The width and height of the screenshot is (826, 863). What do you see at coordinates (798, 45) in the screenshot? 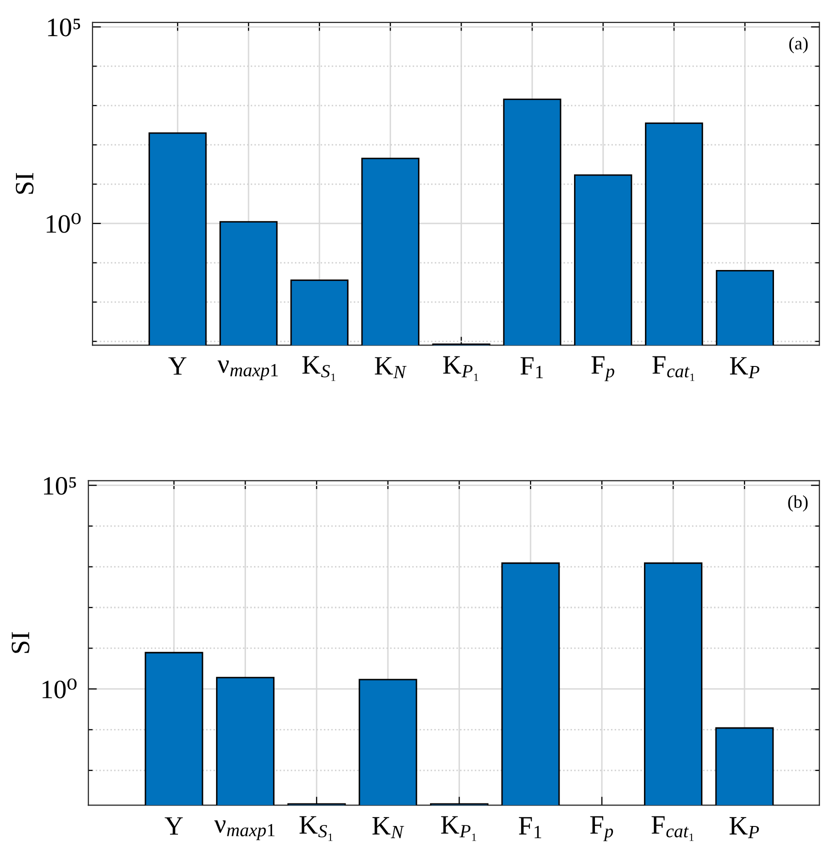
I see `annotation: (a)` at bounding box center [798, 45].